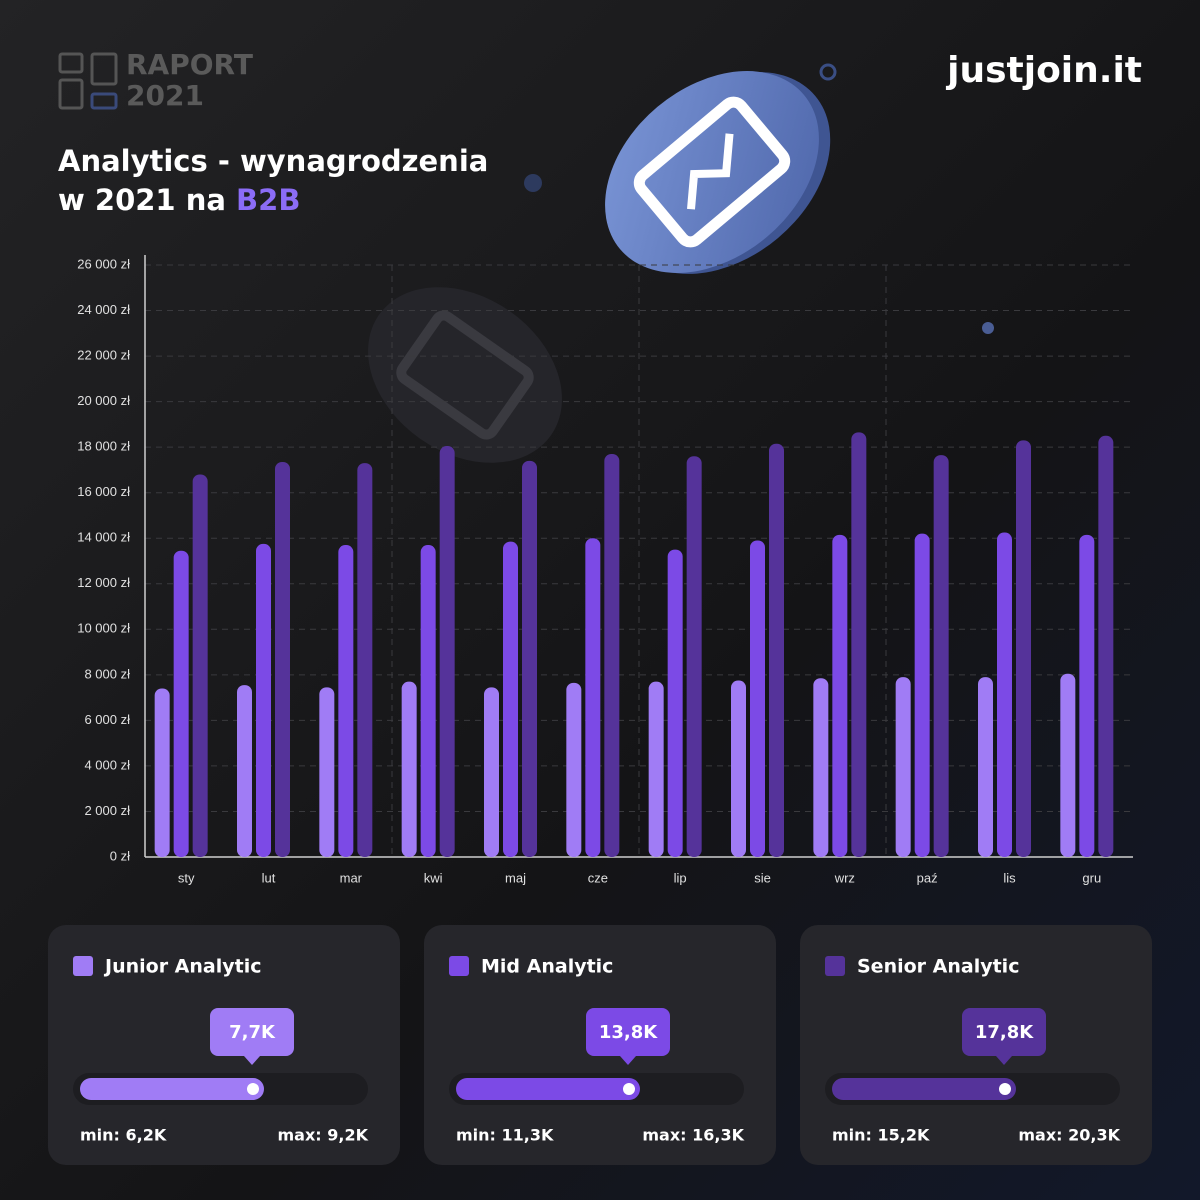 The image size is (1200, 1200). What do you see at coordinates (103, 582) in the screenshot?
I see `y-tick-label: 12 000 zł` at bounding box center [103, 582].